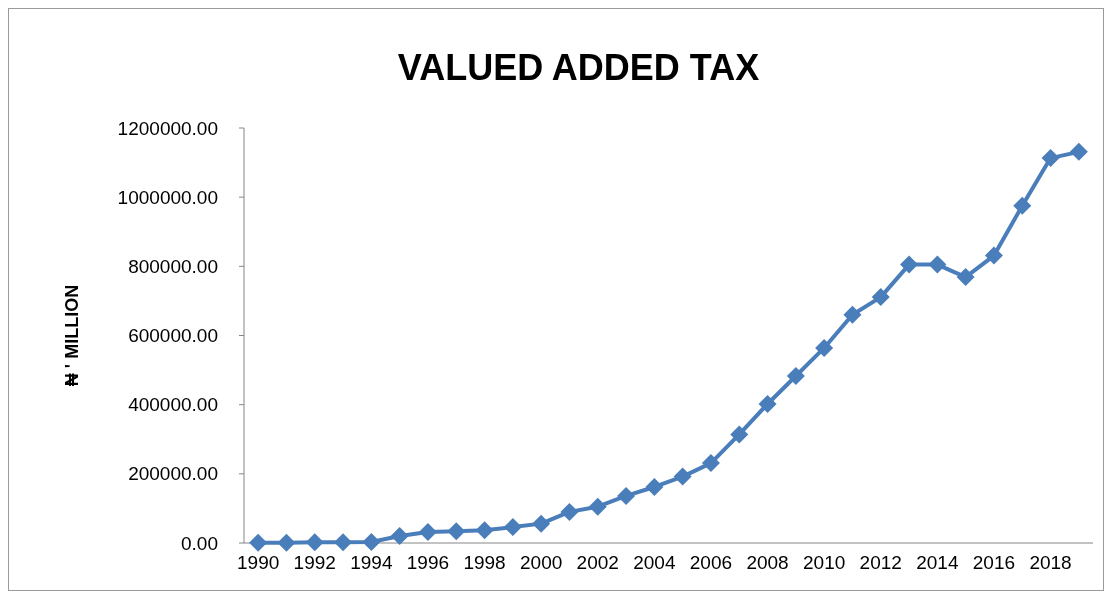 The height and width of the screenshot is (599, 1112). I want to click on x-tick-label: 2008, so click(767, 562).